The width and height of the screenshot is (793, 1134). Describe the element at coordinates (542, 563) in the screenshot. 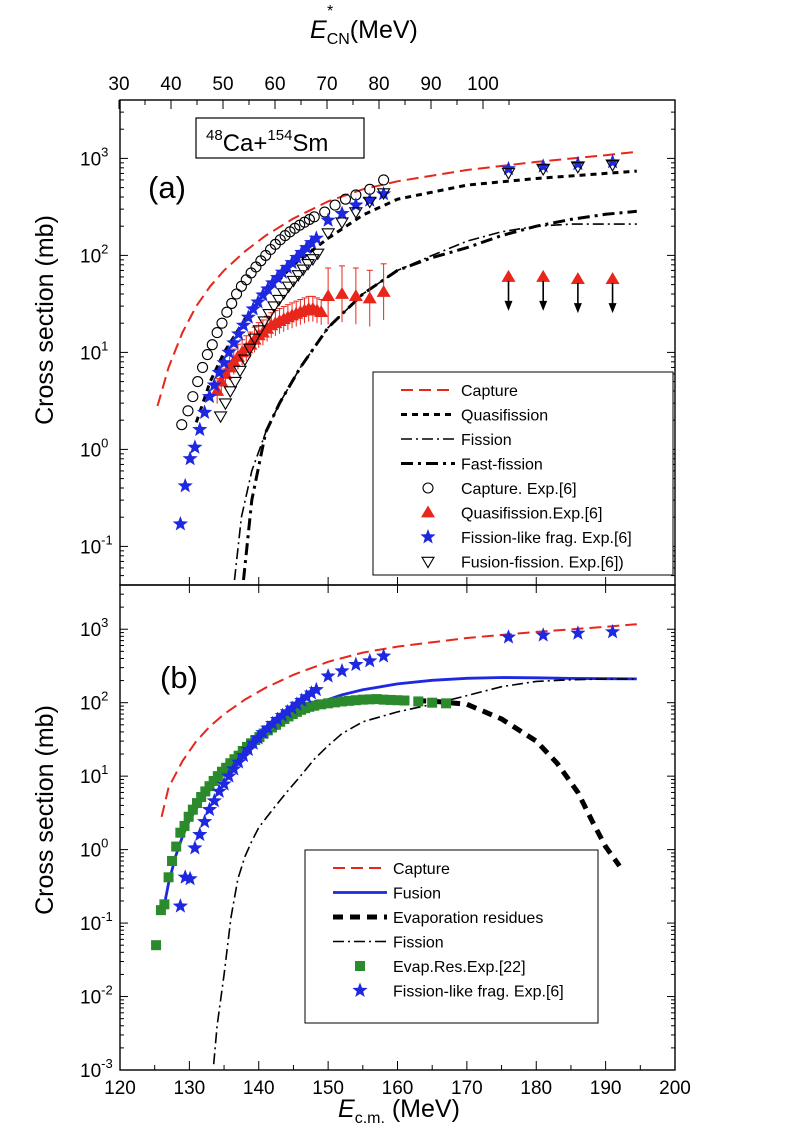

I see `legend-label-fusion-fission-exp-6: Fusion-fission. Exp.[6])` at that location.